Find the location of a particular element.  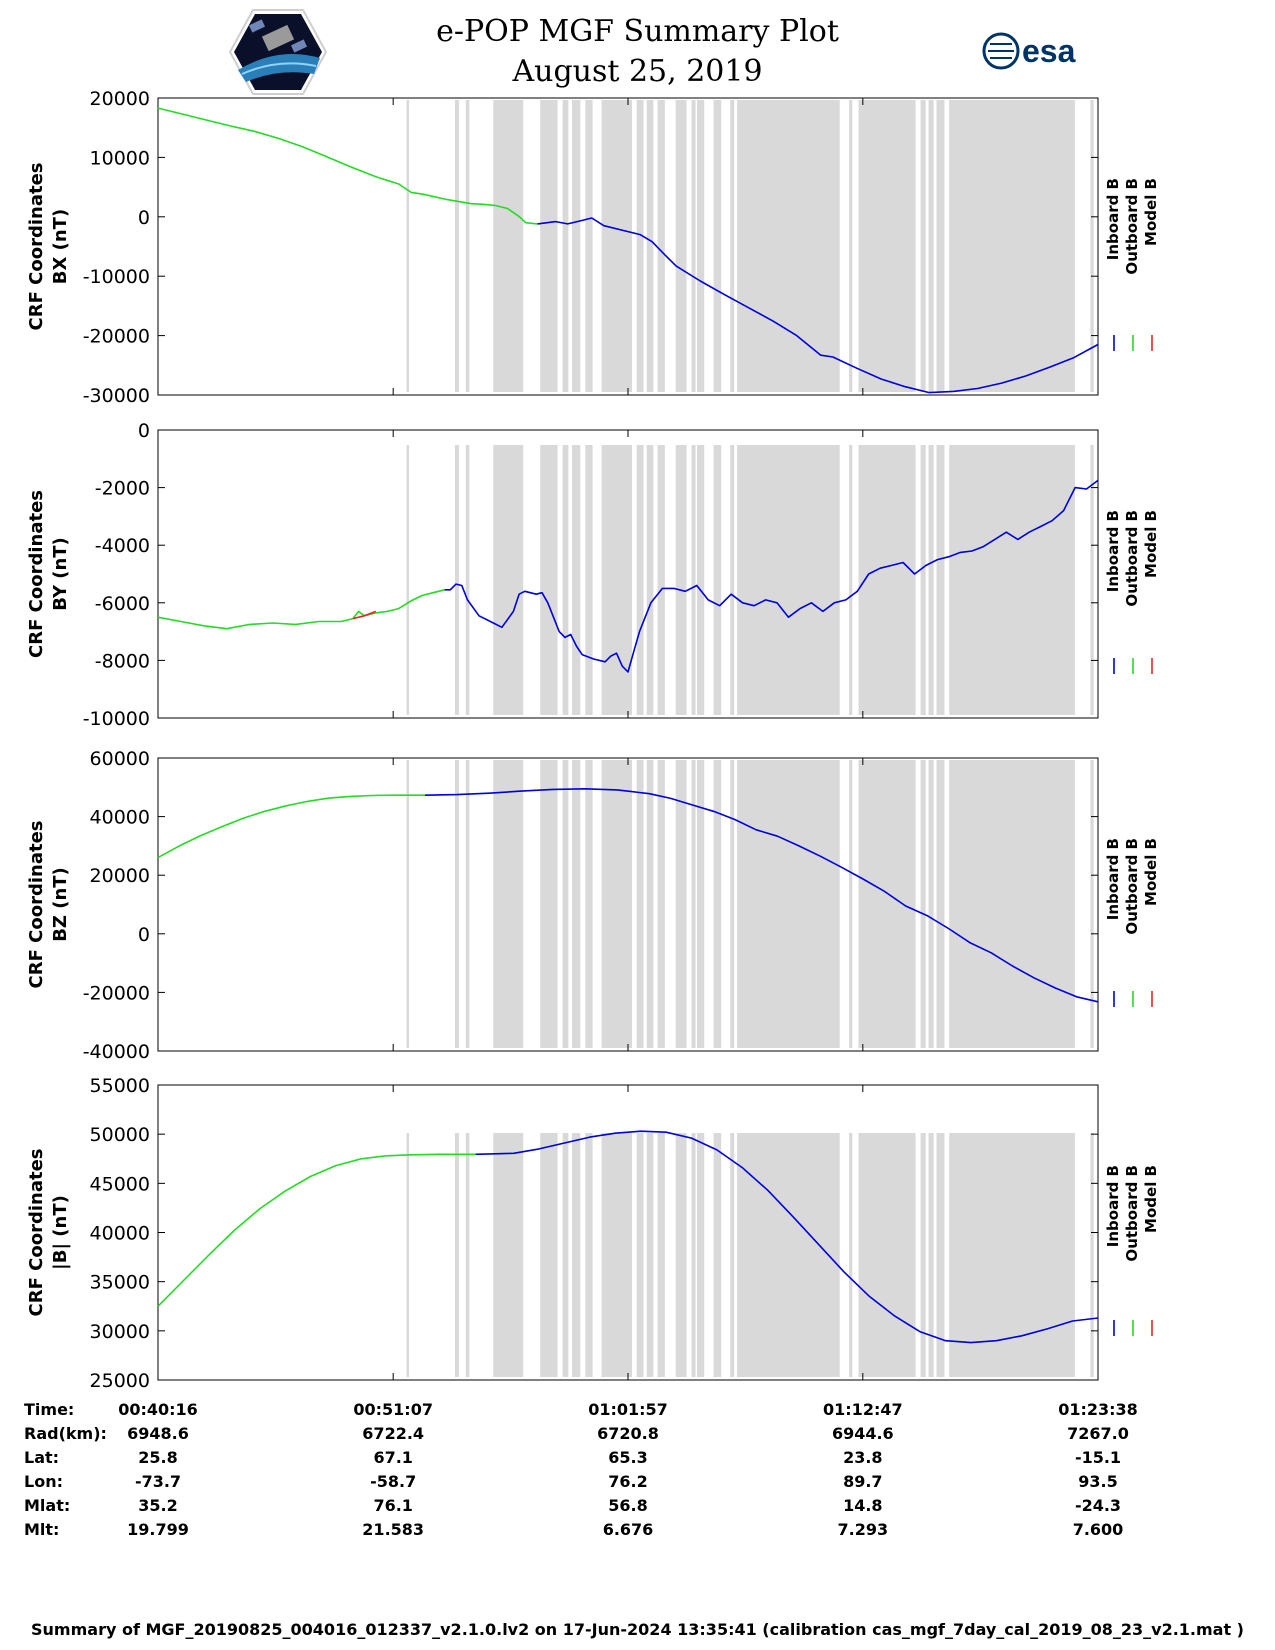

table-cell: 6722.4 is located at coordinates (393, 1433).